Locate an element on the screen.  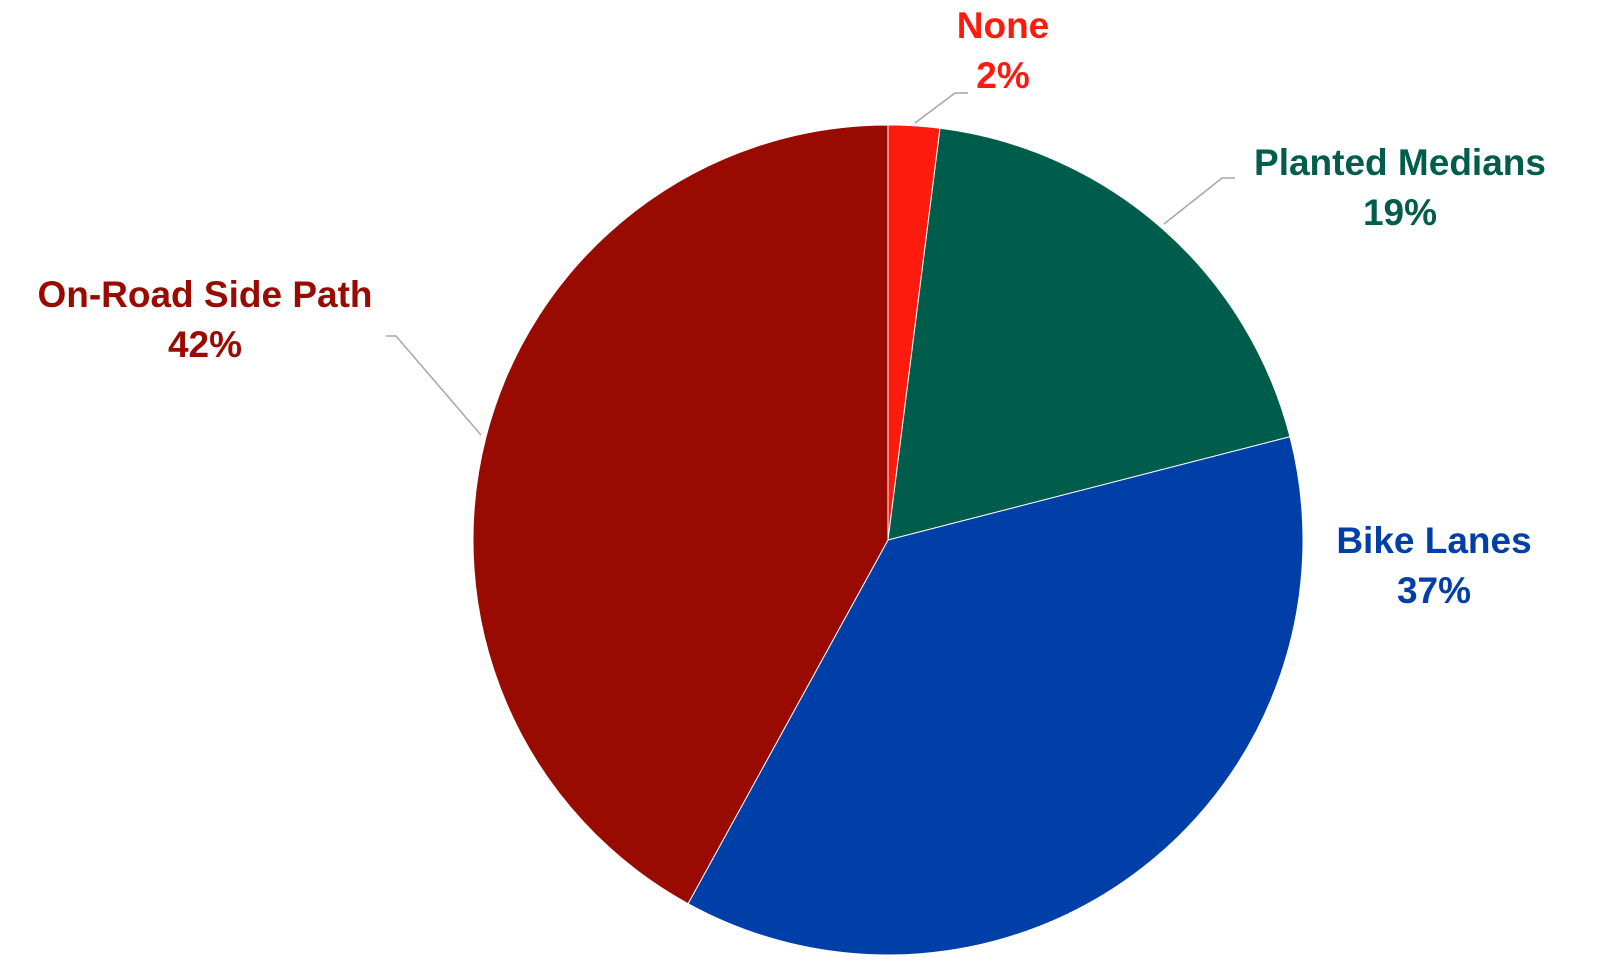
slice-planted-medians is located at coordinates (1089, 334).